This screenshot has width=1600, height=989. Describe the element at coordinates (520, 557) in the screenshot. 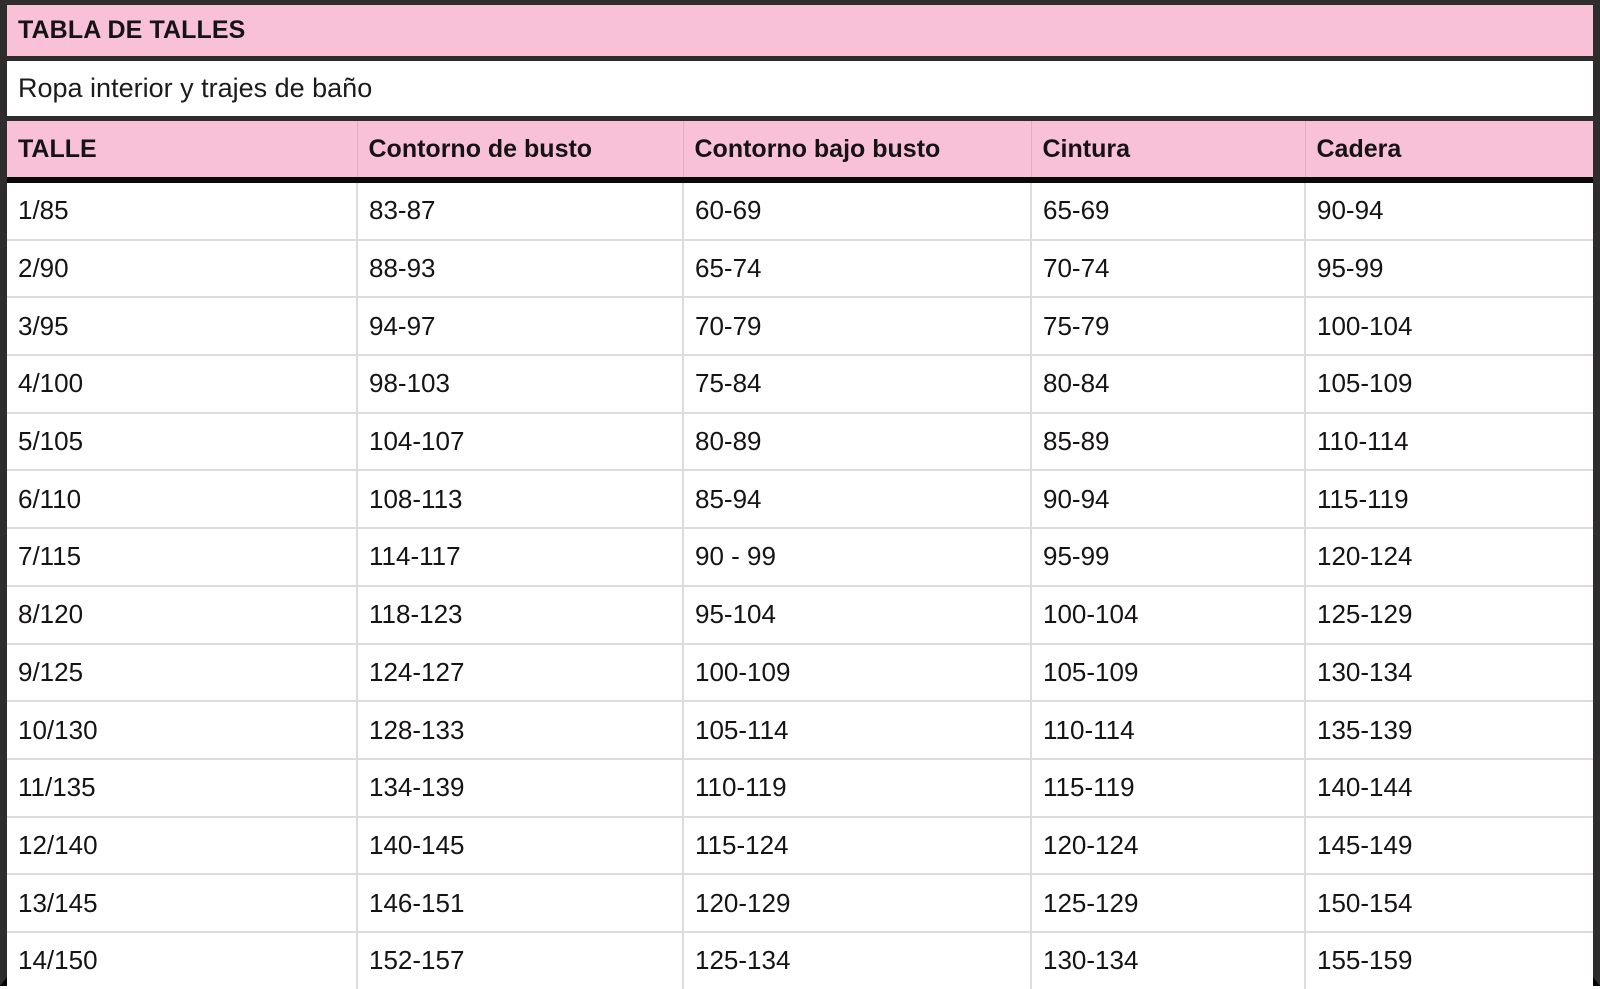

I see `cell-measurement: 114-117` at that location.